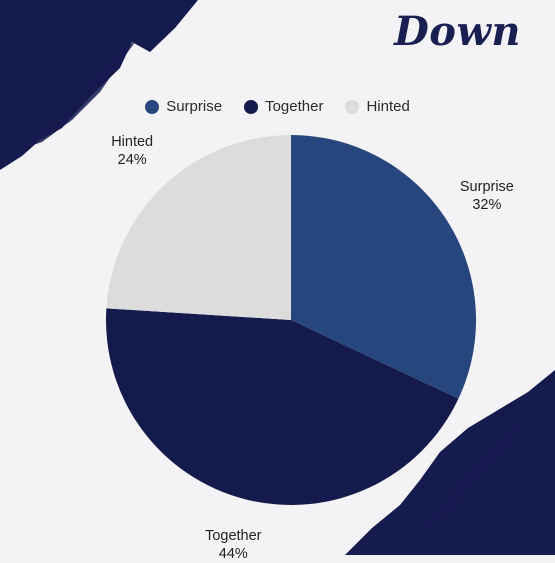  Describe the element at coordinates (233, 553) in the screenshot. I see `slice-value-together: 44%` at that location.